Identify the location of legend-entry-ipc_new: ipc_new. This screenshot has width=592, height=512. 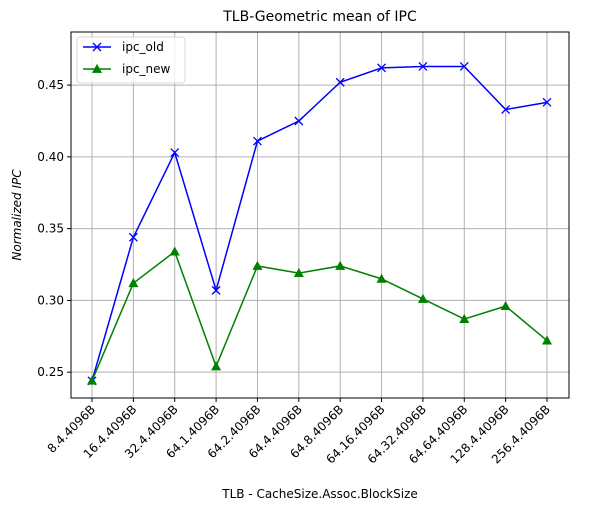
(127, 69).